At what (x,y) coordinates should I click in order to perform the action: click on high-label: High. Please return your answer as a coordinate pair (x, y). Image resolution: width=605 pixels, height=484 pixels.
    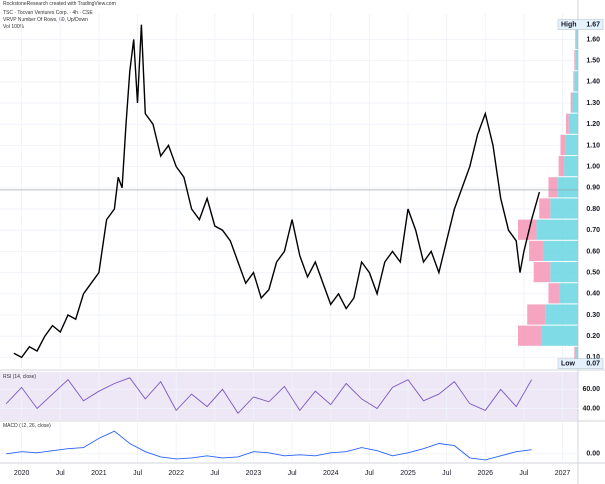
    Looking at the image, I should click on (569, 24).